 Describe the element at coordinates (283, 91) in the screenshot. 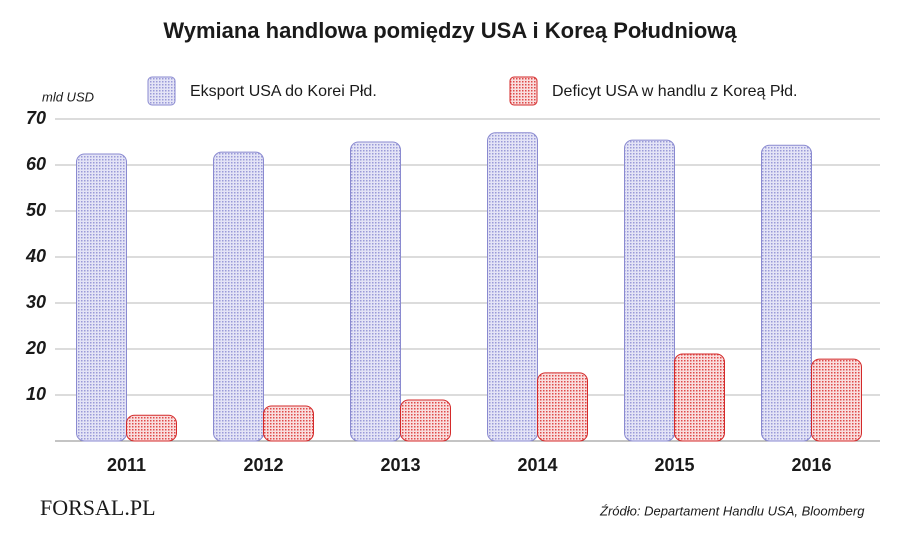

I see `legend-label: Eksport USA do Korei Płd.` at that location.